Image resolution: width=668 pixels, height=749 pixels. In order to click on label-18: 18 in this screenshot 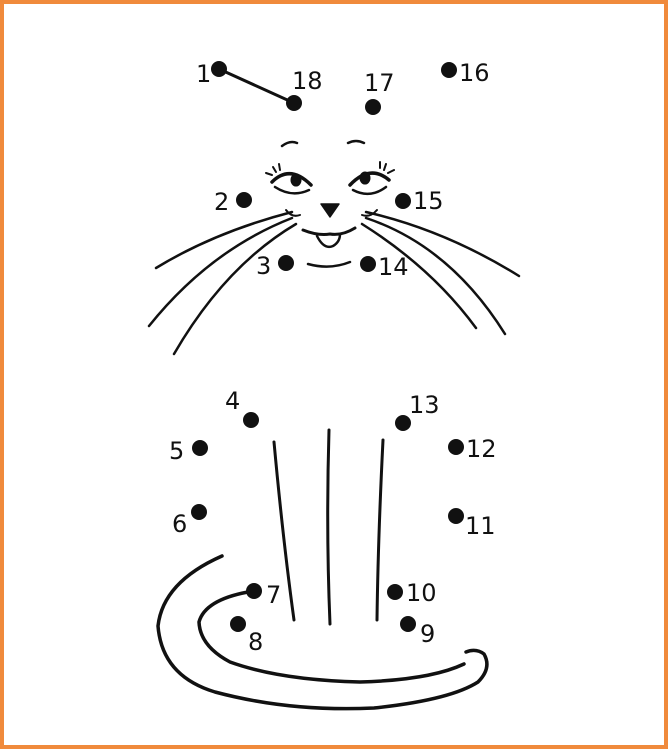, I will do `click(307, 81)`.